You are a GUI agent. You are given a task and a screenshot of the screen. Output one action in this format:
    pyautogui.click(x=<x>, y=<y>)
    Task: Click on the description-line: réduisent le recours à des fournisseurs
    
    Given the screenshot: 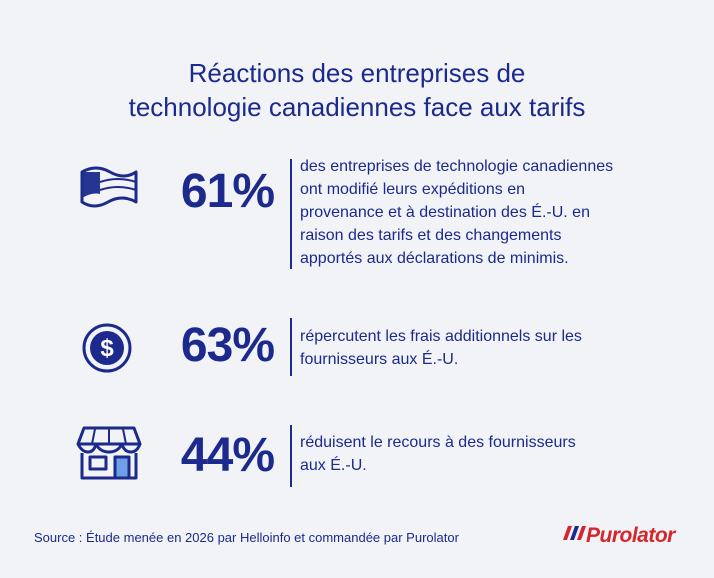 What is the action you would take?
    pyautogui.click(x=438, y=442)
    